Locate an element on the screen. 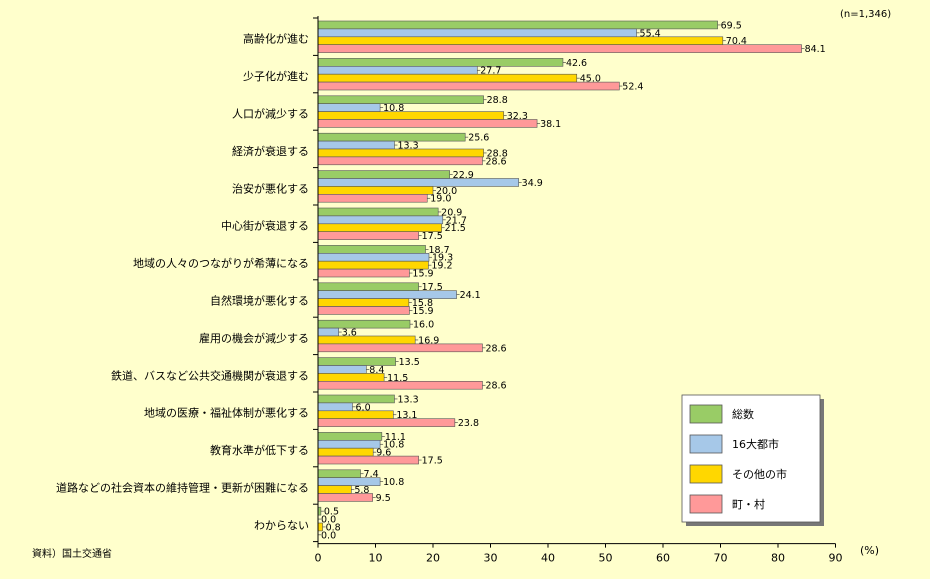  category-label-12: 道路などの社会資本の維持管理・更新が困難になる is located at coordinates (182, 488).